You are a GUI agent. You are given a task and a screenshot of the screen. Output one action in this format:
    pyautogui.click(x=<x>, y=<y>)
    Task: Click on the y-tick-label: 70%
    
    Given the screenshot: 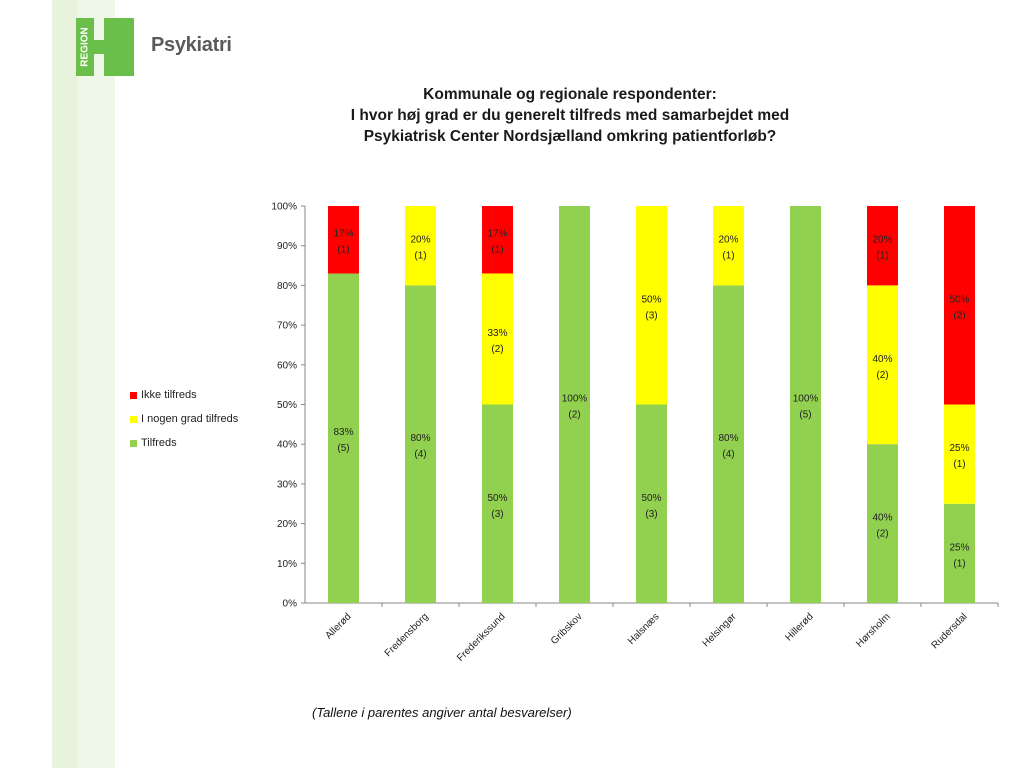 What is the action you would take?
    pyautogui.click(x=287, y=326)
    